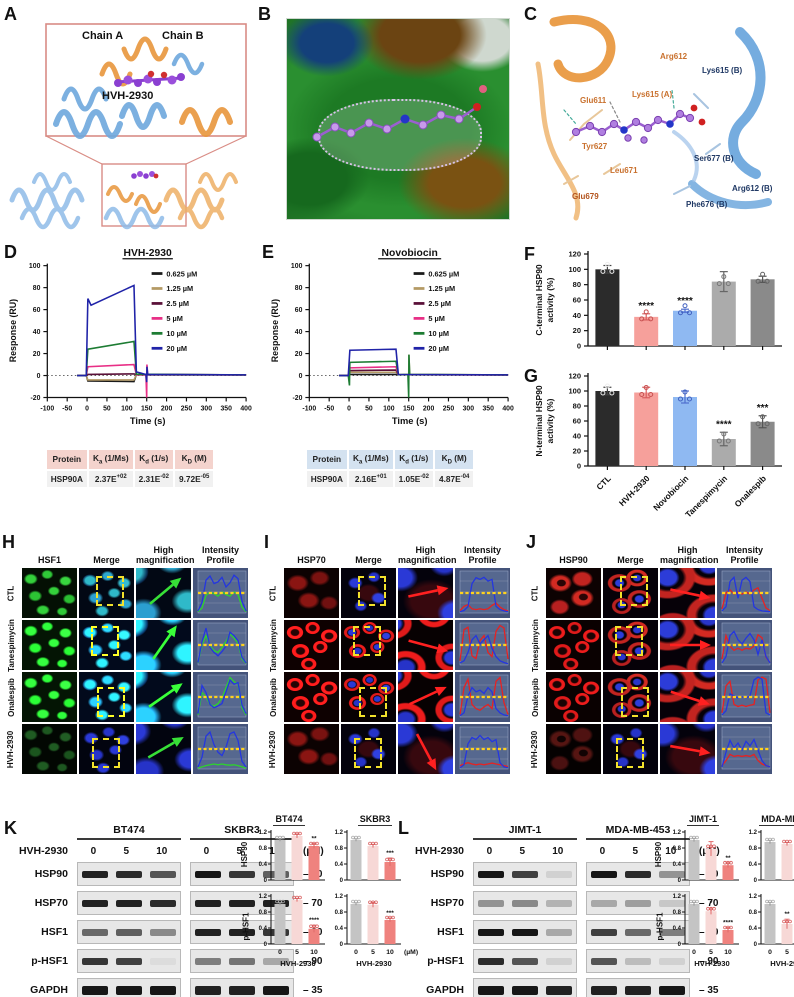 This screenshot has width=794, height=997. I want to click on svg-text: 120, so click(574, 254).